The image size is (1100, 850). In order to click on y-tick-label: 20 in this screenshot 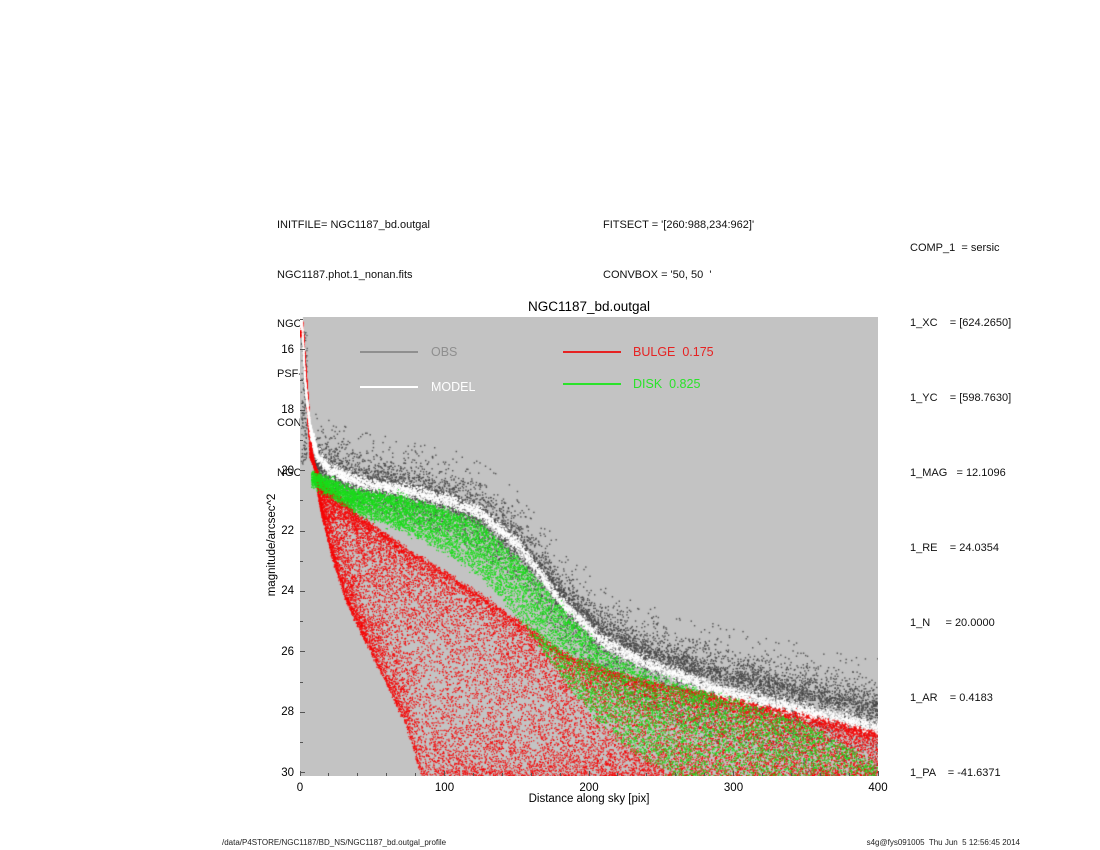, I will do `click(287, 470)`.